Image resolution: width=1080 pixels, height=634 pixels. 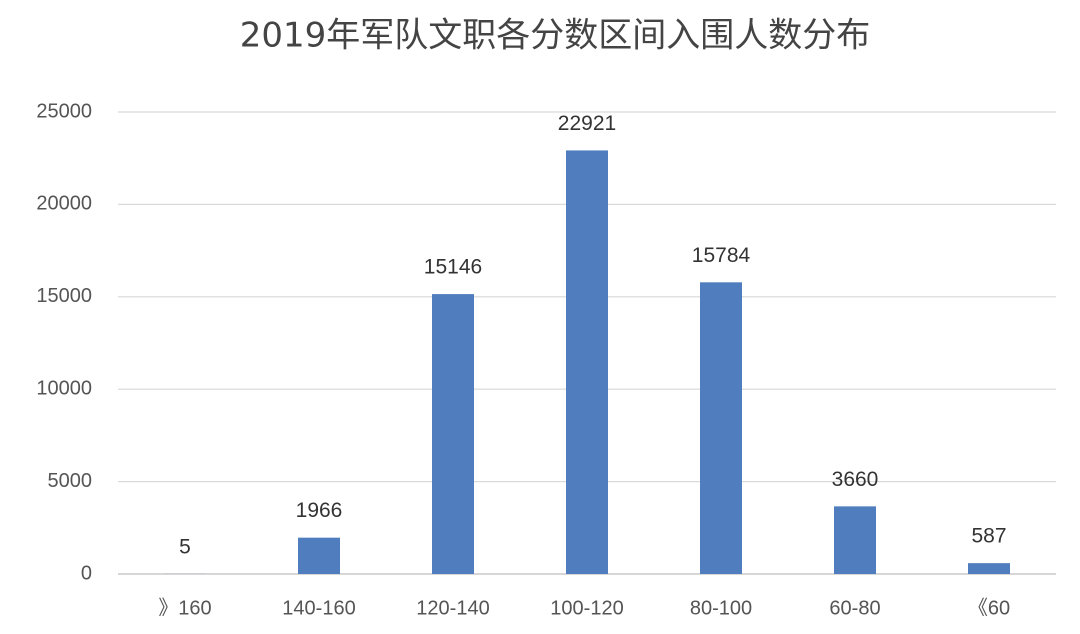 What do you see at coordinates (453, 267) in the screenshot?
I see `value-label: 15146` at bounding box center [453, 267].